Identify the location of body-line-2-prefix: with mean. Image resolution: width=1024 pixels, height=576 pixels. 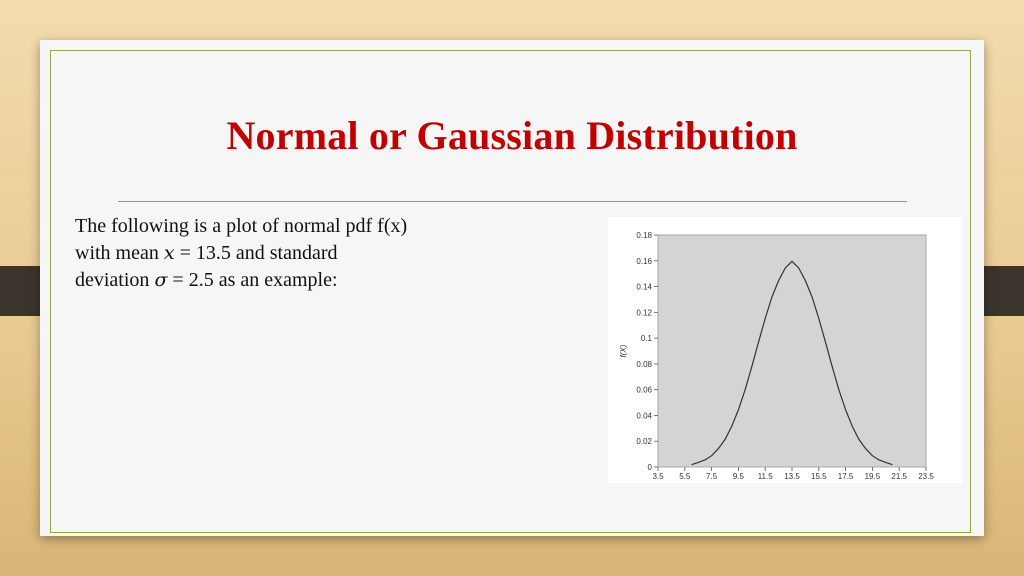
(119, 253).